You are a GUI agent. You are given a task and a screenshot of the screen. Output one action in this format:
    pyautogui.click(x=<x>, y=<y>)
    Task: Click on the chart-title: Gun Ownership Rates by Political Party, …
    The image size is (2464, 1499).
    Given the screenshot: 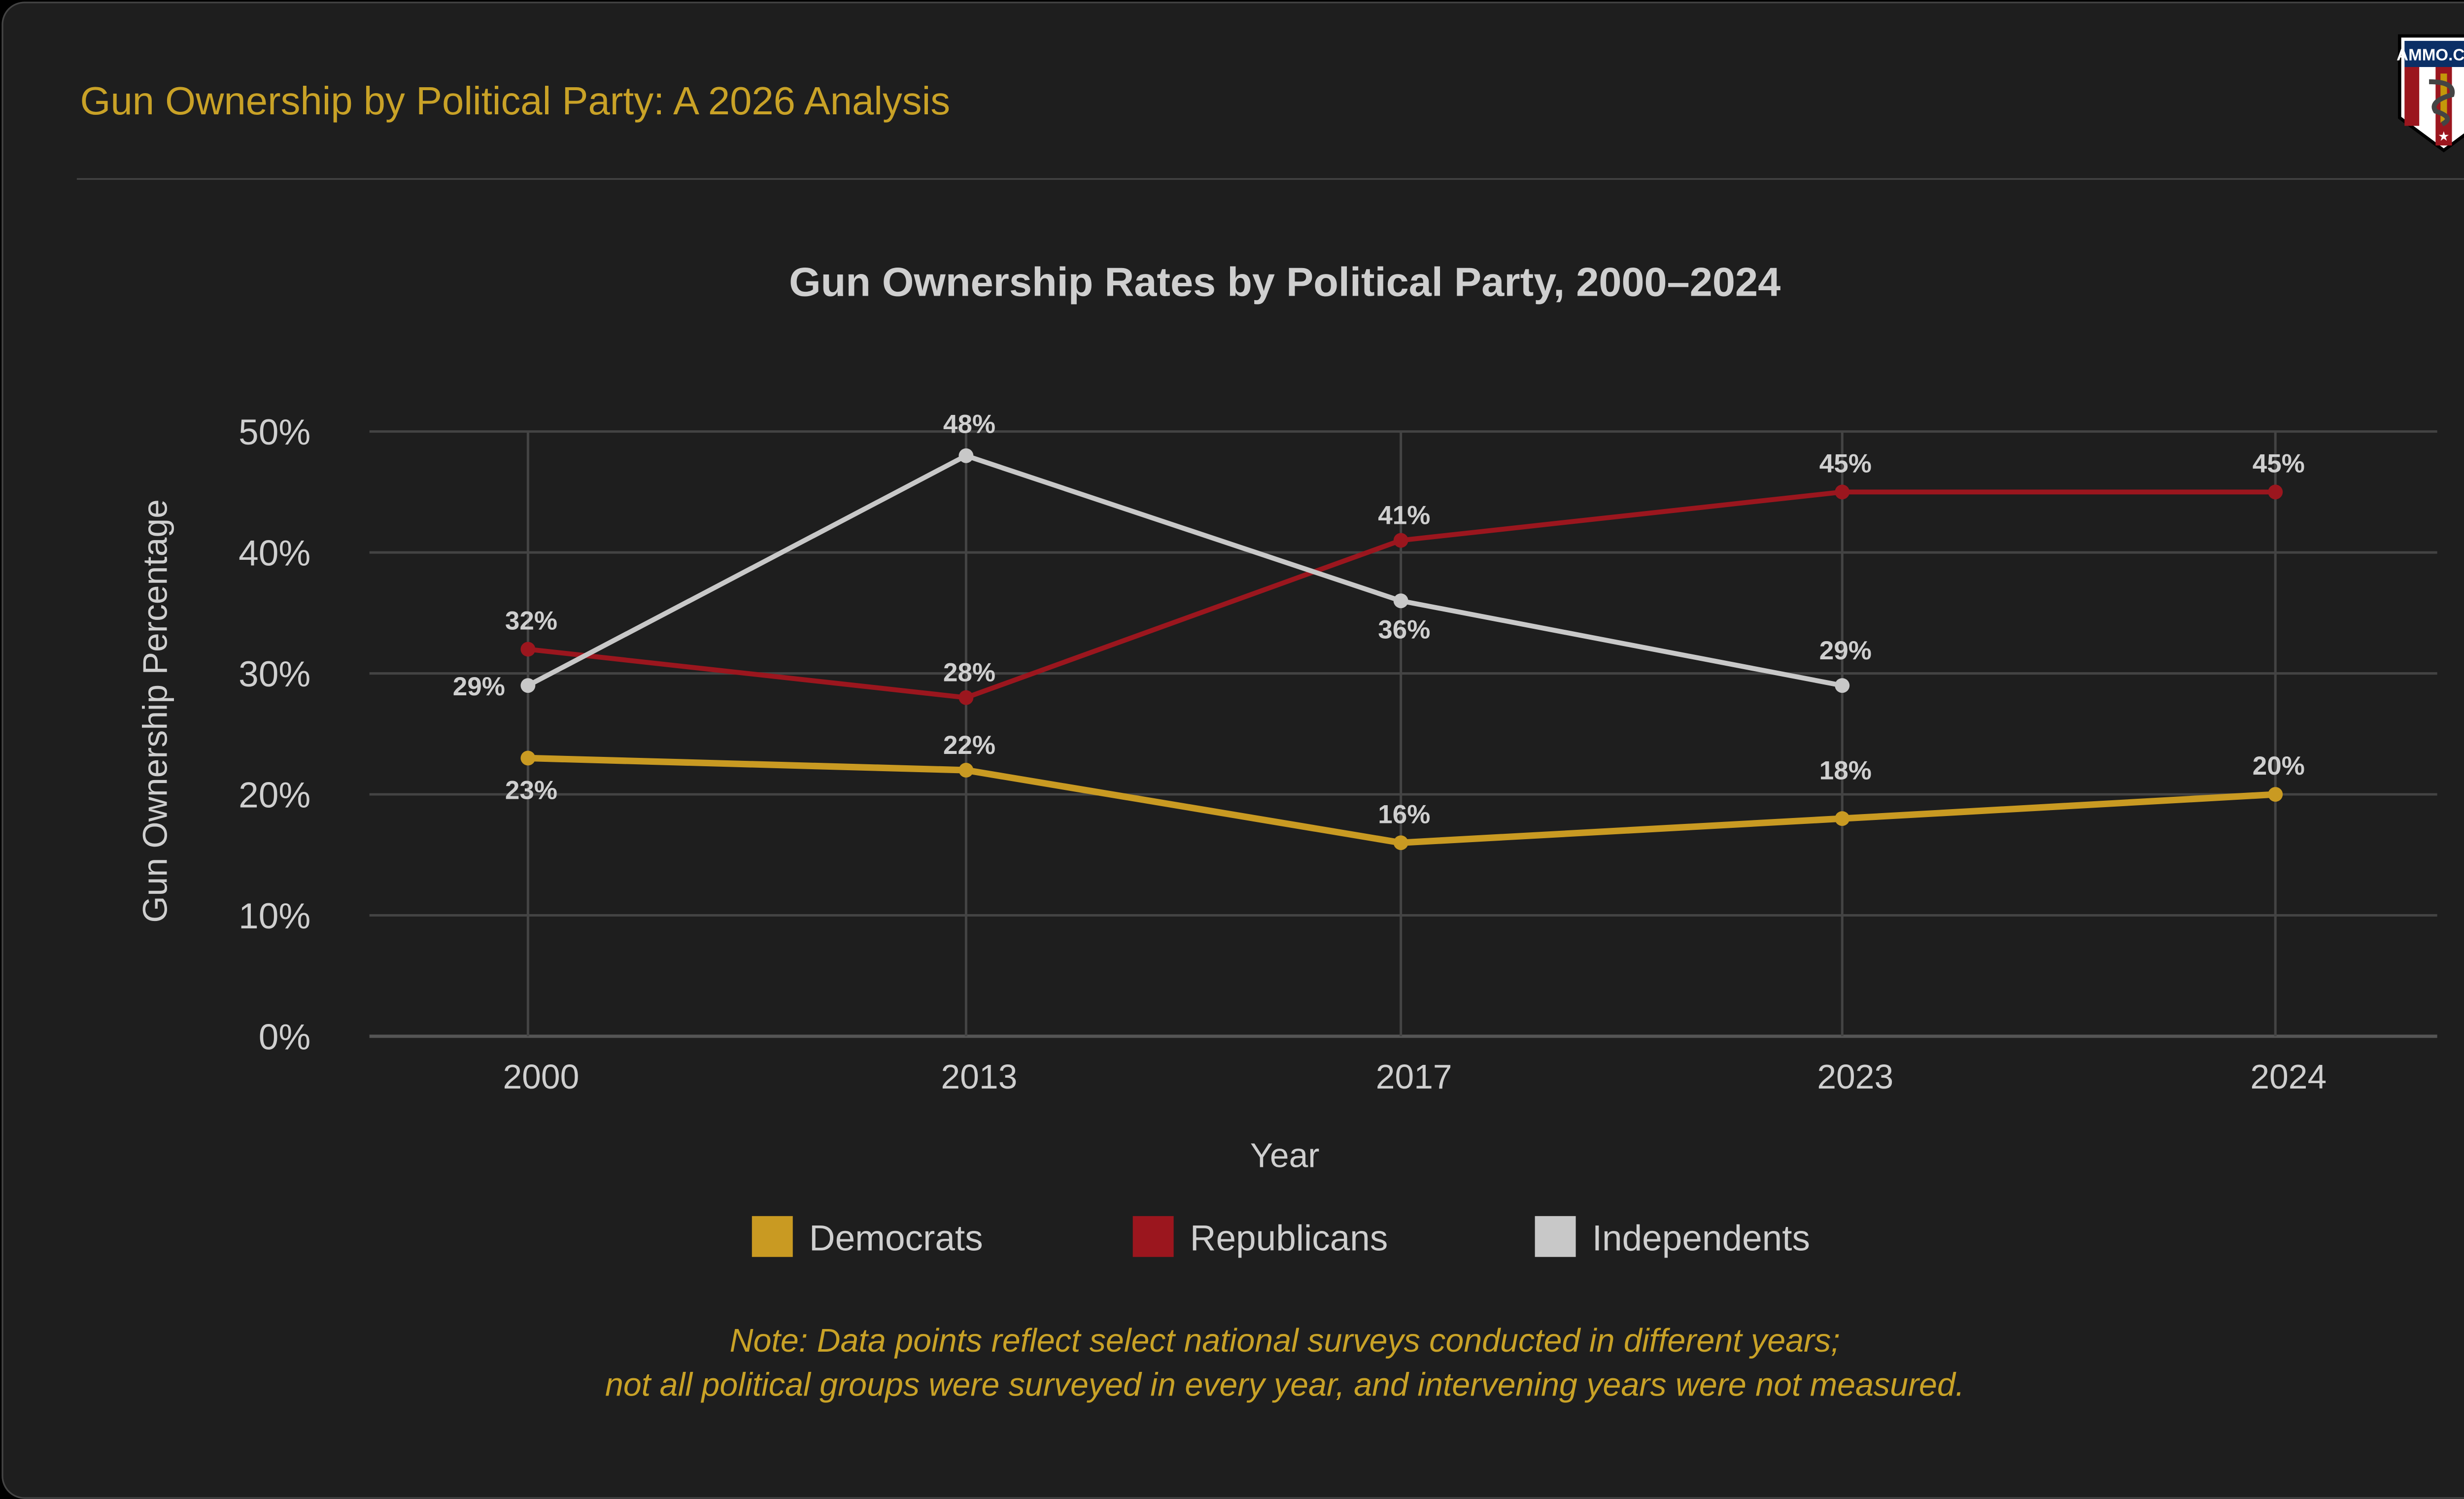 What is the action you would take?
    pyautogui.click(x=1284, y=282)
    